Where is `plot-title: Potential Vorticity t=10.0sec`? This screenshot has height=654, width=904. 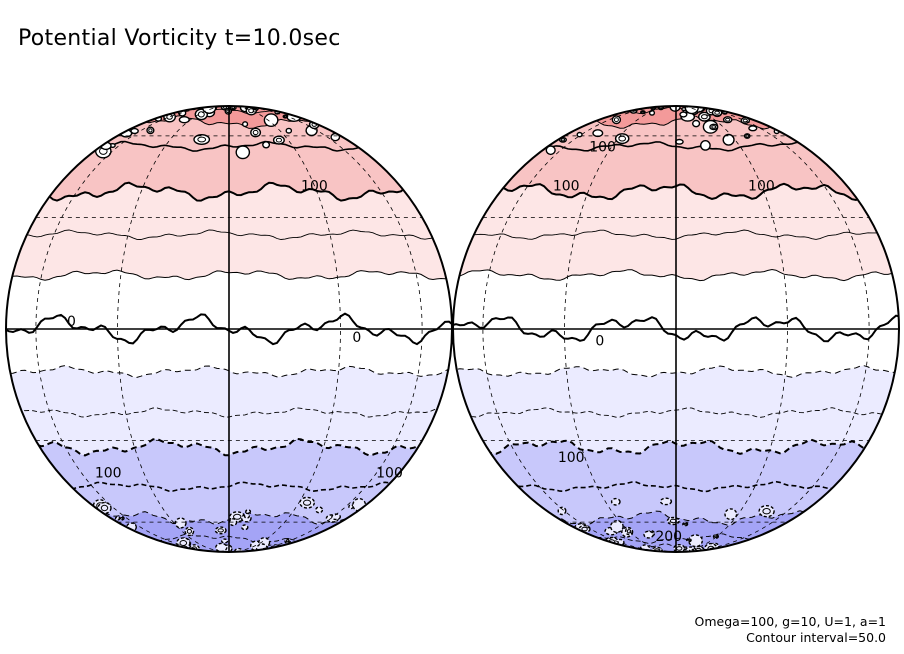
plot-title: Potential Vorticity t=10.0sec is located at coordinates (179, 38).